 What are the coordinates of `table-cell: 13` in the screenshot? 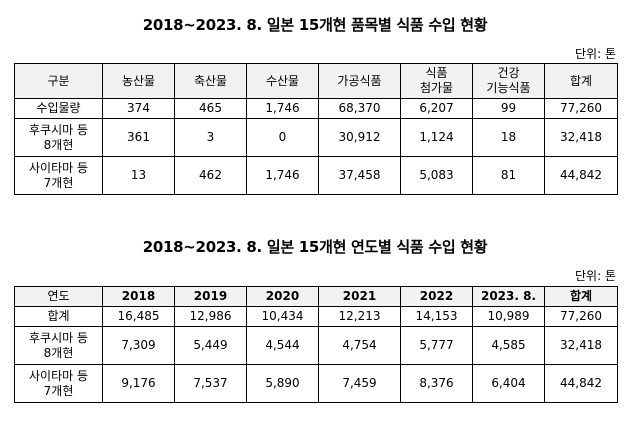 It's located at (138, 175).